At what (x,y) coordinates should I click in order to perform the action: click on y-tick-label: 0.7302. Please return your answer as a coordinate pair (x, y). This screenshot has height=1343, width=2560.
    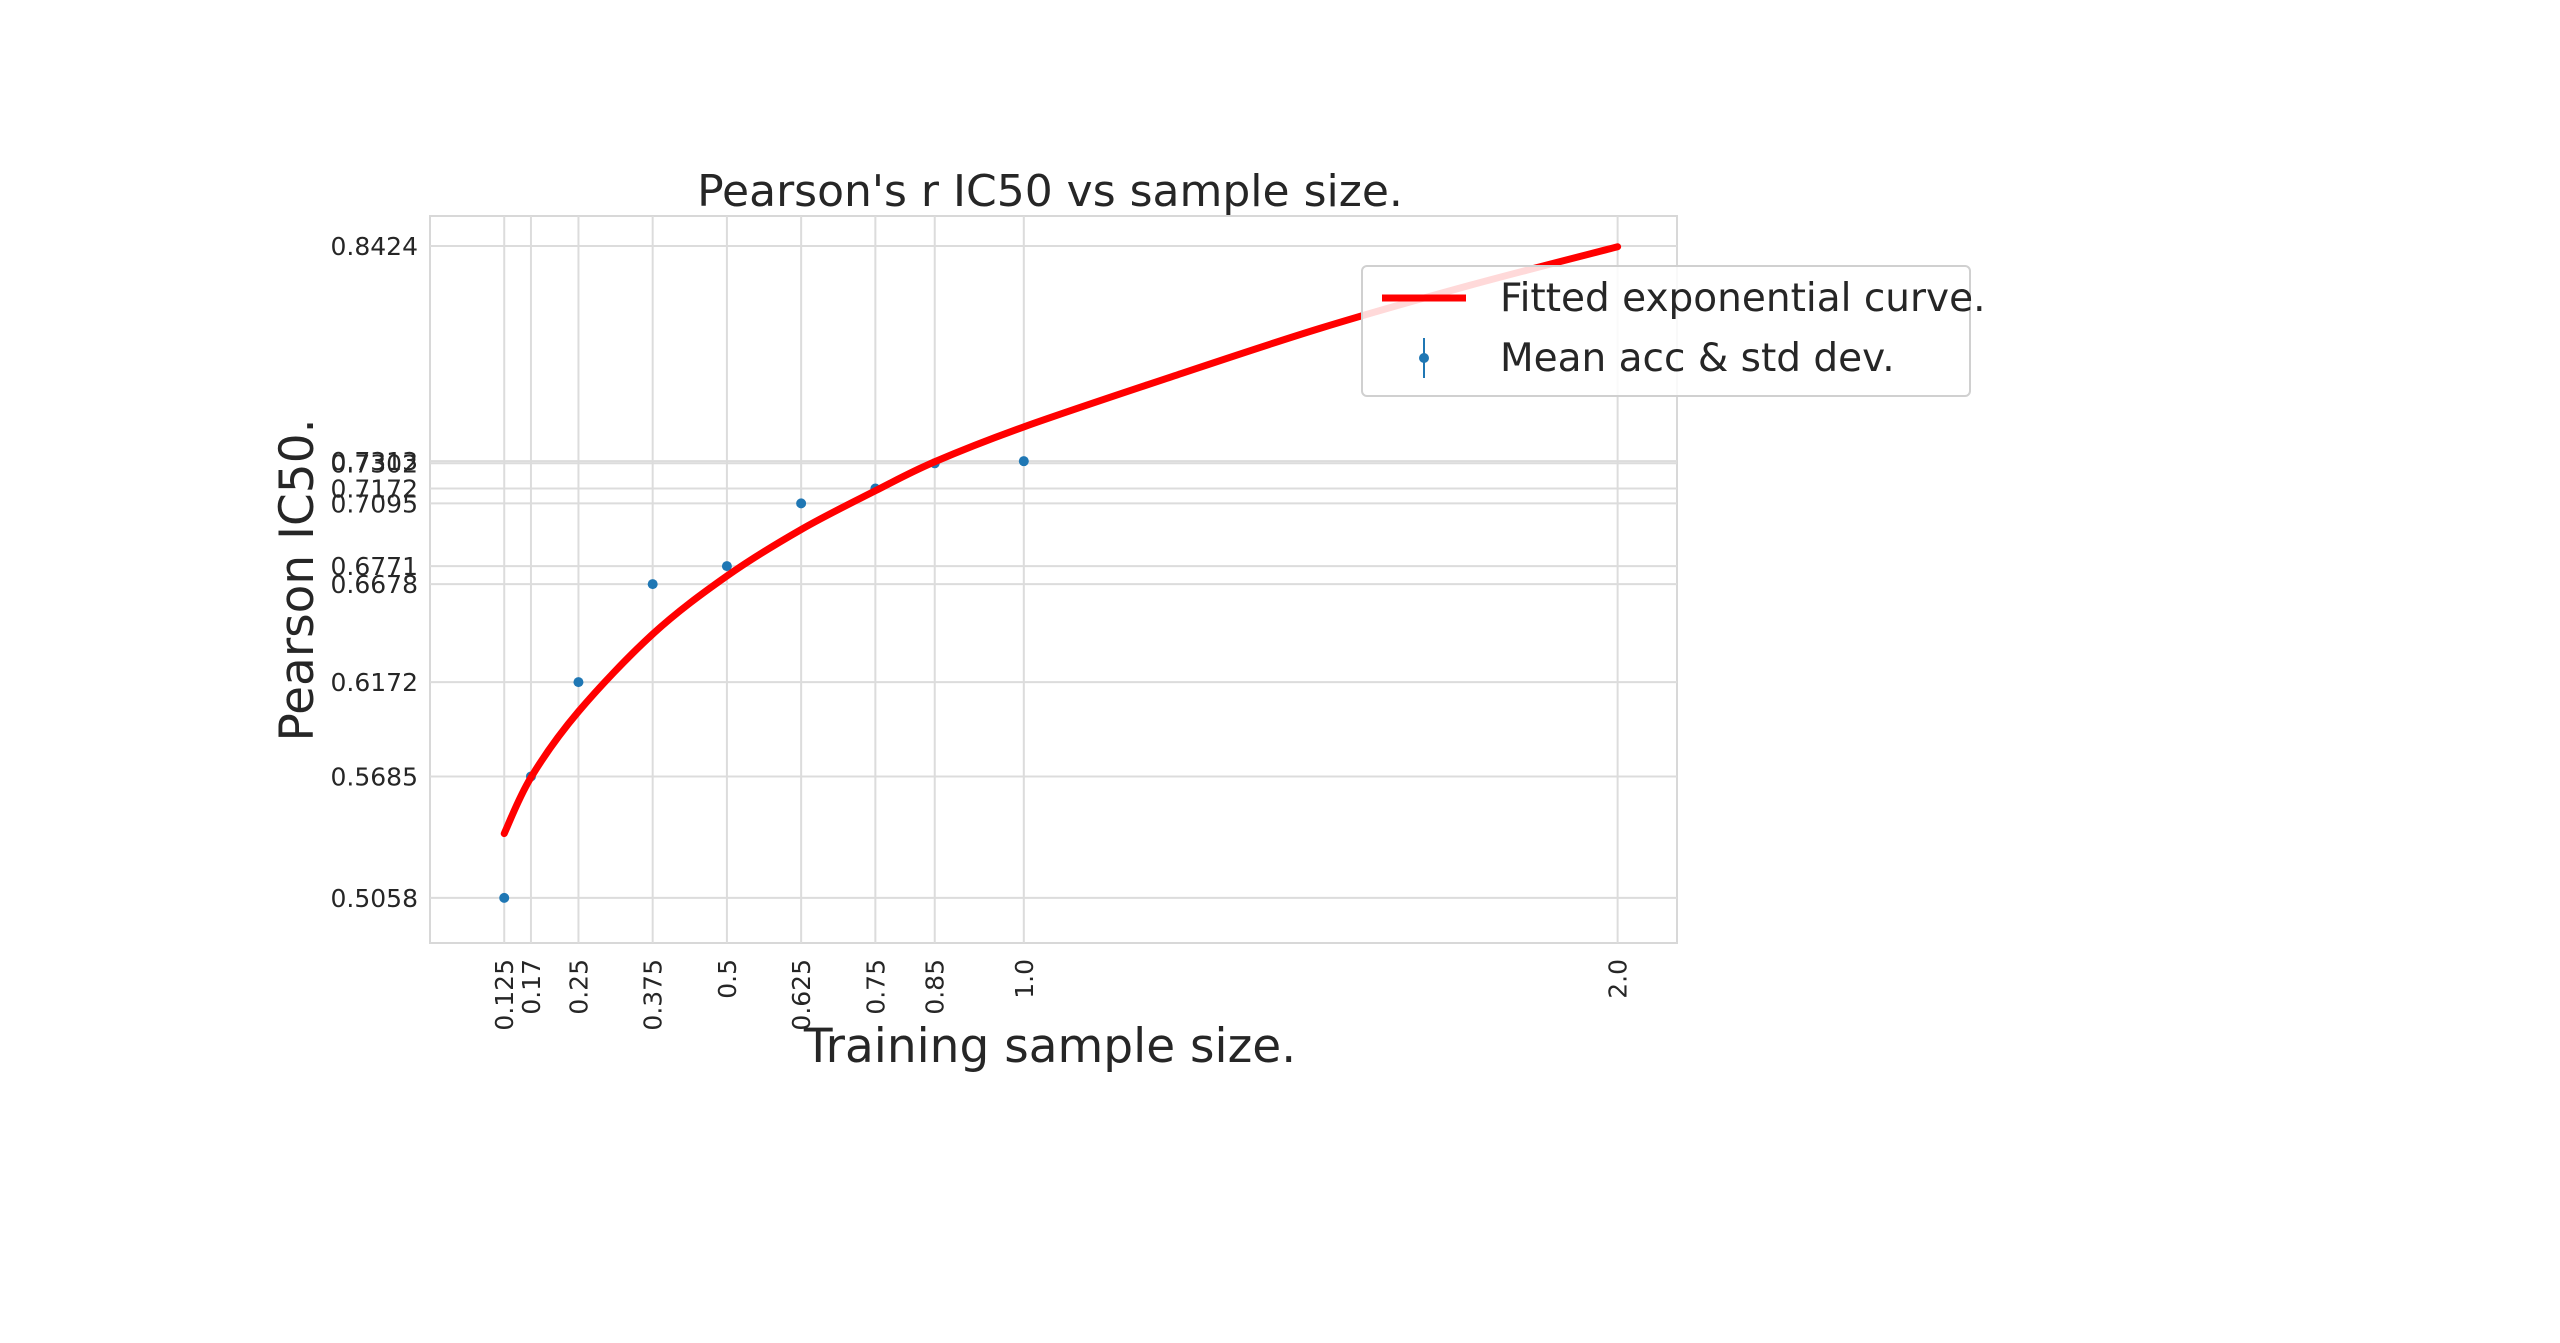
    Looking at the image, I should click on (374, 463).